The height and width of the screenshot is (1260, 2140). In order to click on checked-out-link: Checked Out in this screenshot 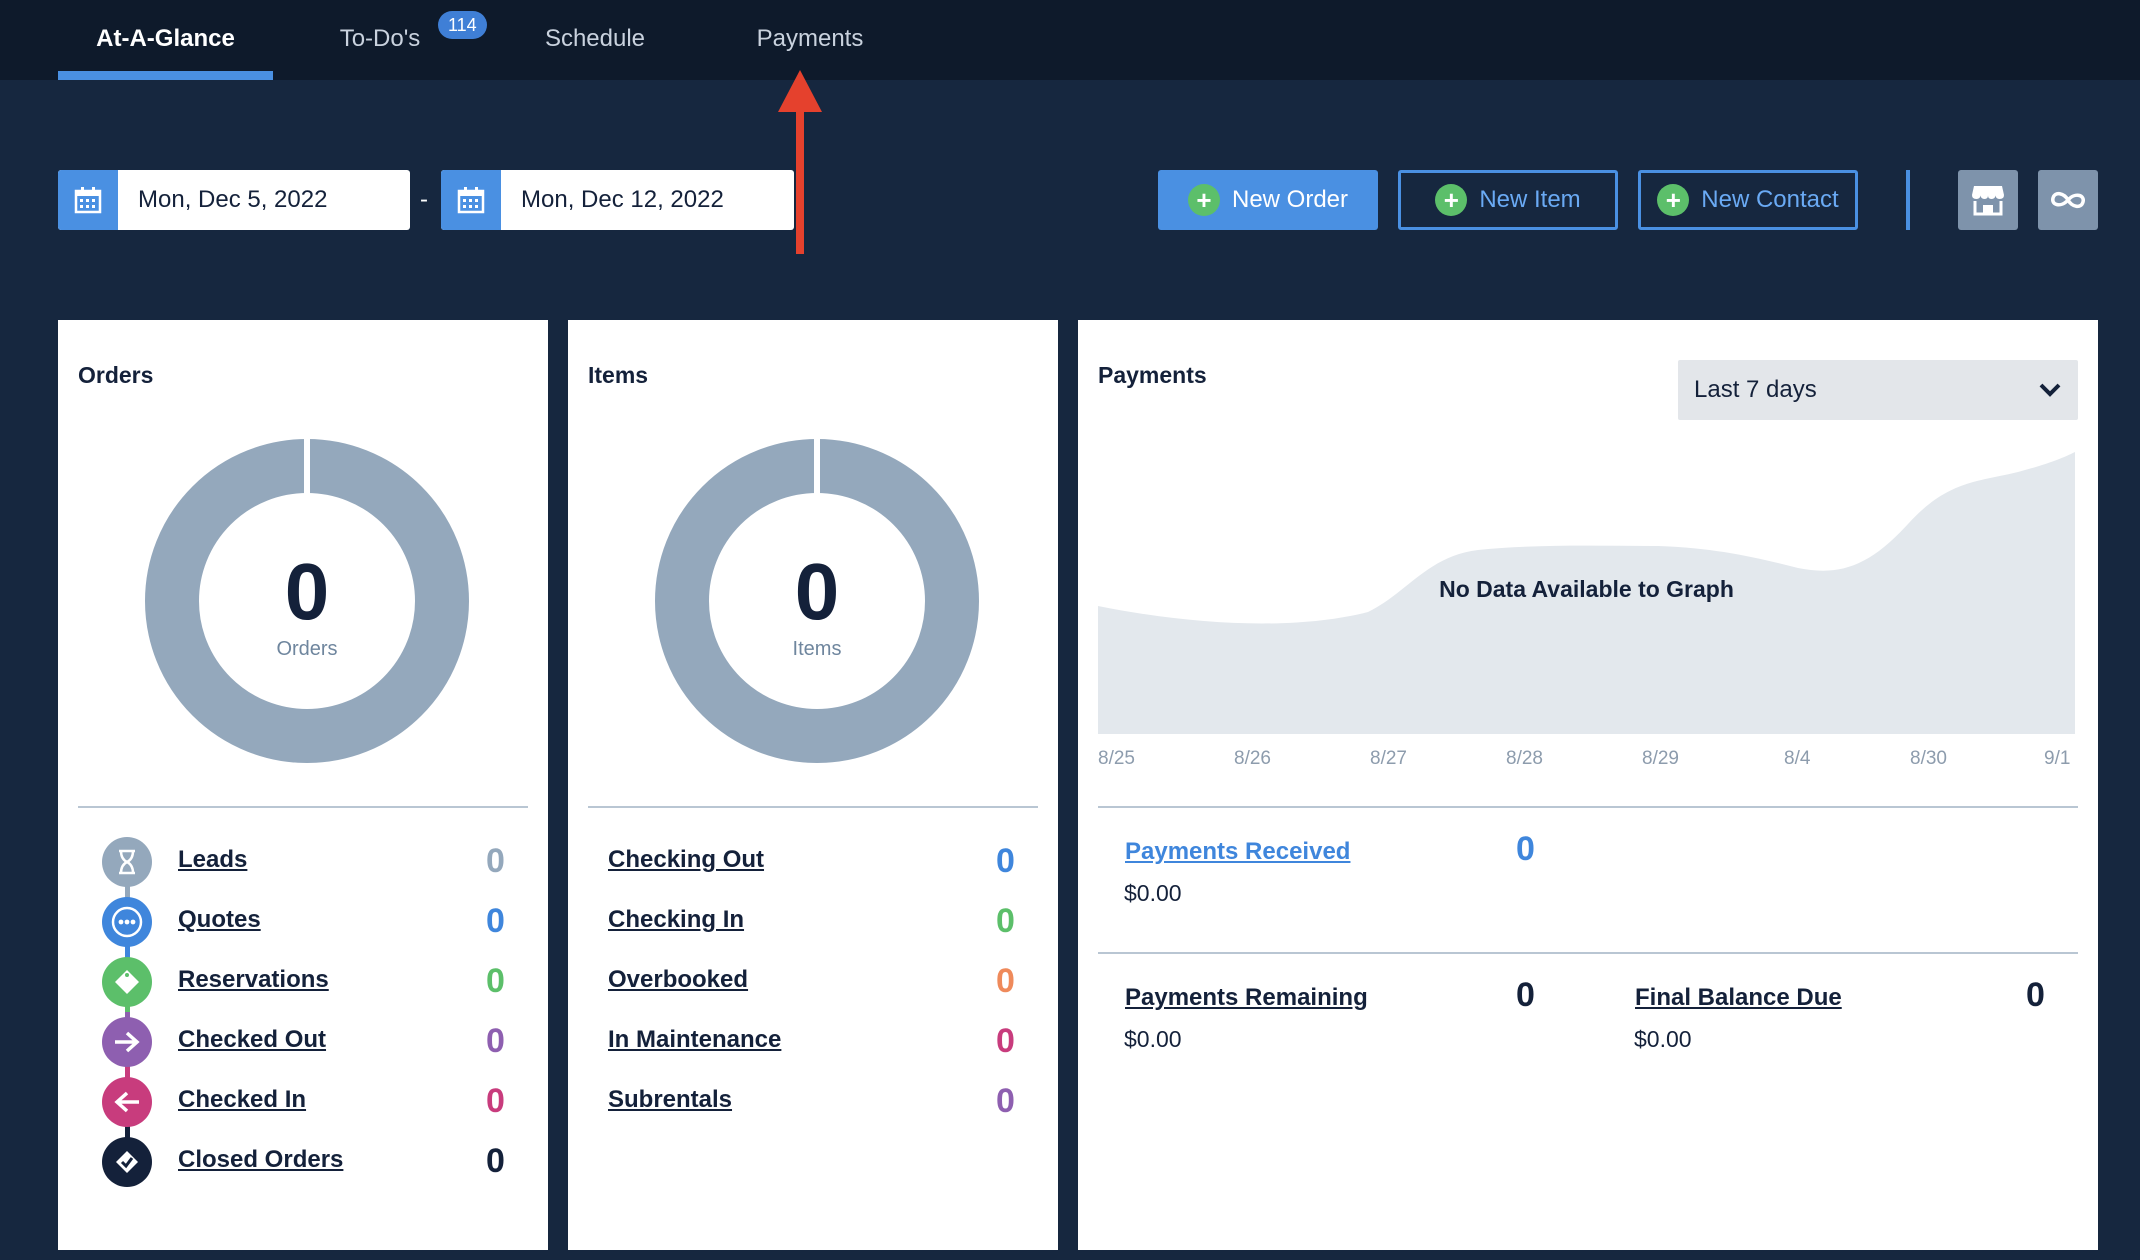, I will do `click(252, 1039)`.